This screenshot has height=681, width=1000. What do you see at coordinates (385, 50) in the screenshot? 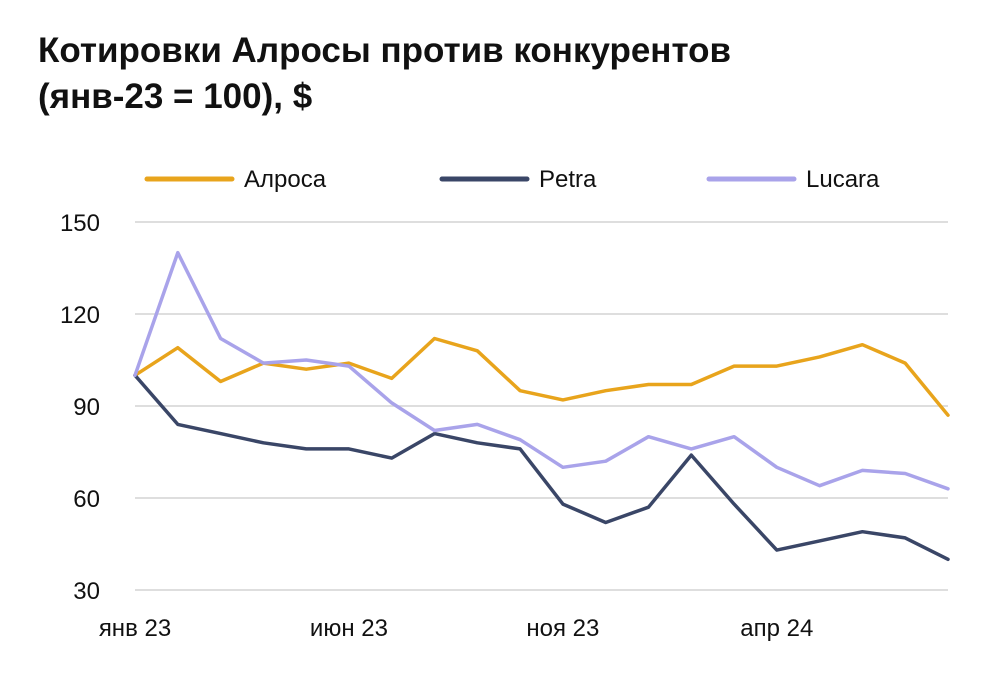
I see `chart-title-line1: Котировки Алросы против конкурентов` at bounding box center [385, 50].